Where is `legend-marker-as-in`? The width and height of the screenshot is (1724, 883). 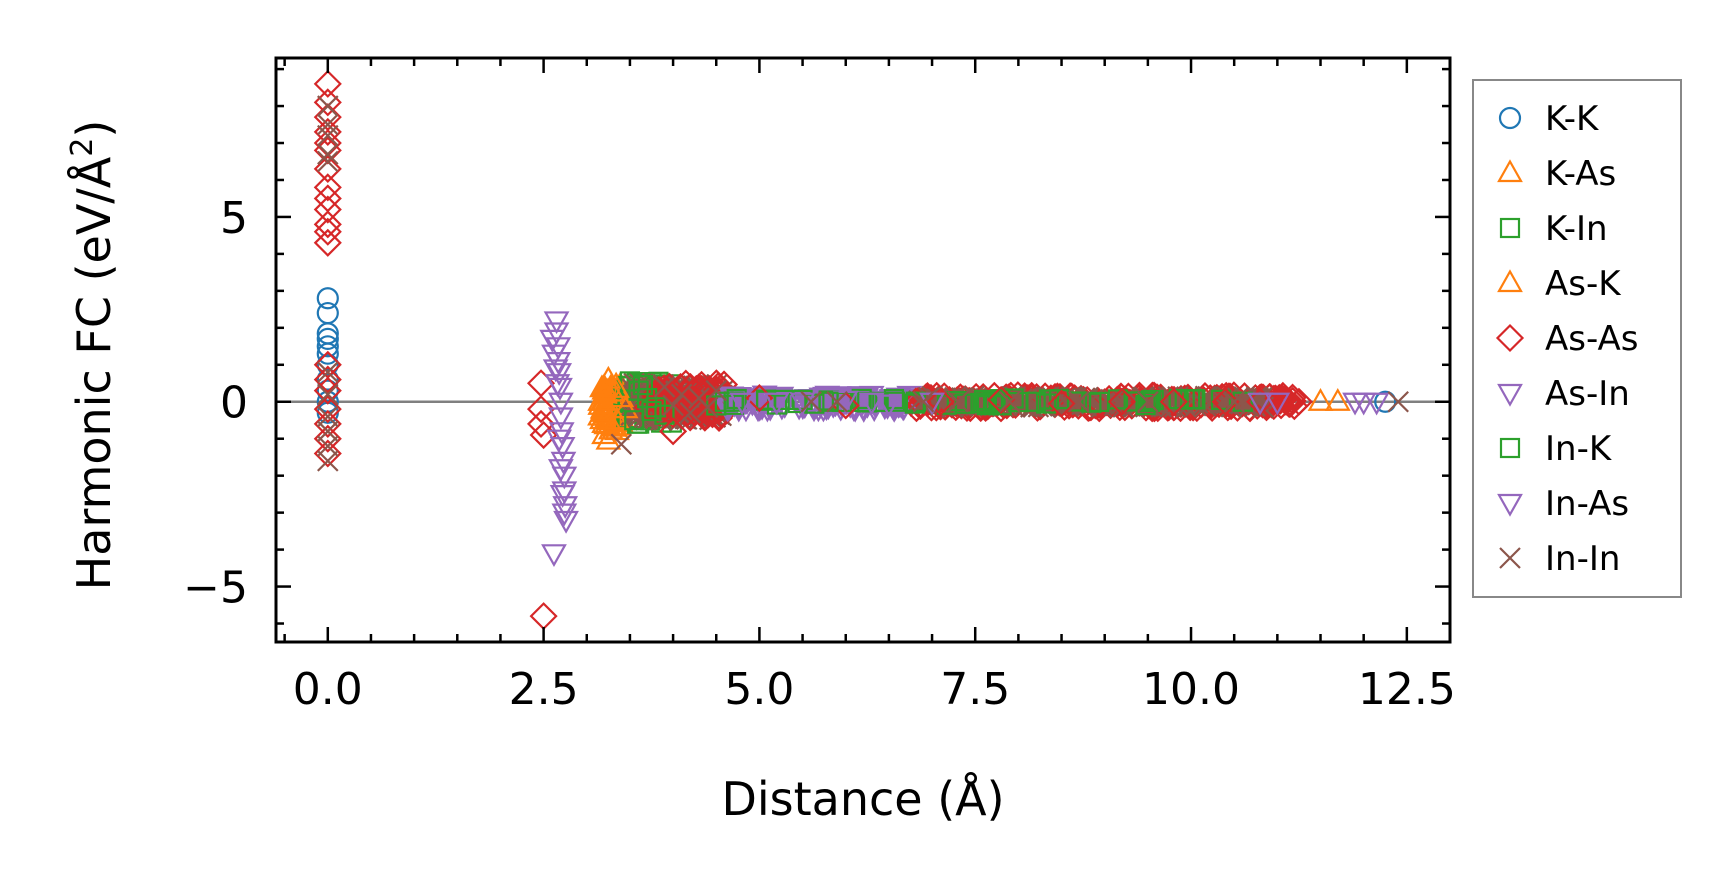
legend-marker-as-in is located at coordinates (1510, 395).